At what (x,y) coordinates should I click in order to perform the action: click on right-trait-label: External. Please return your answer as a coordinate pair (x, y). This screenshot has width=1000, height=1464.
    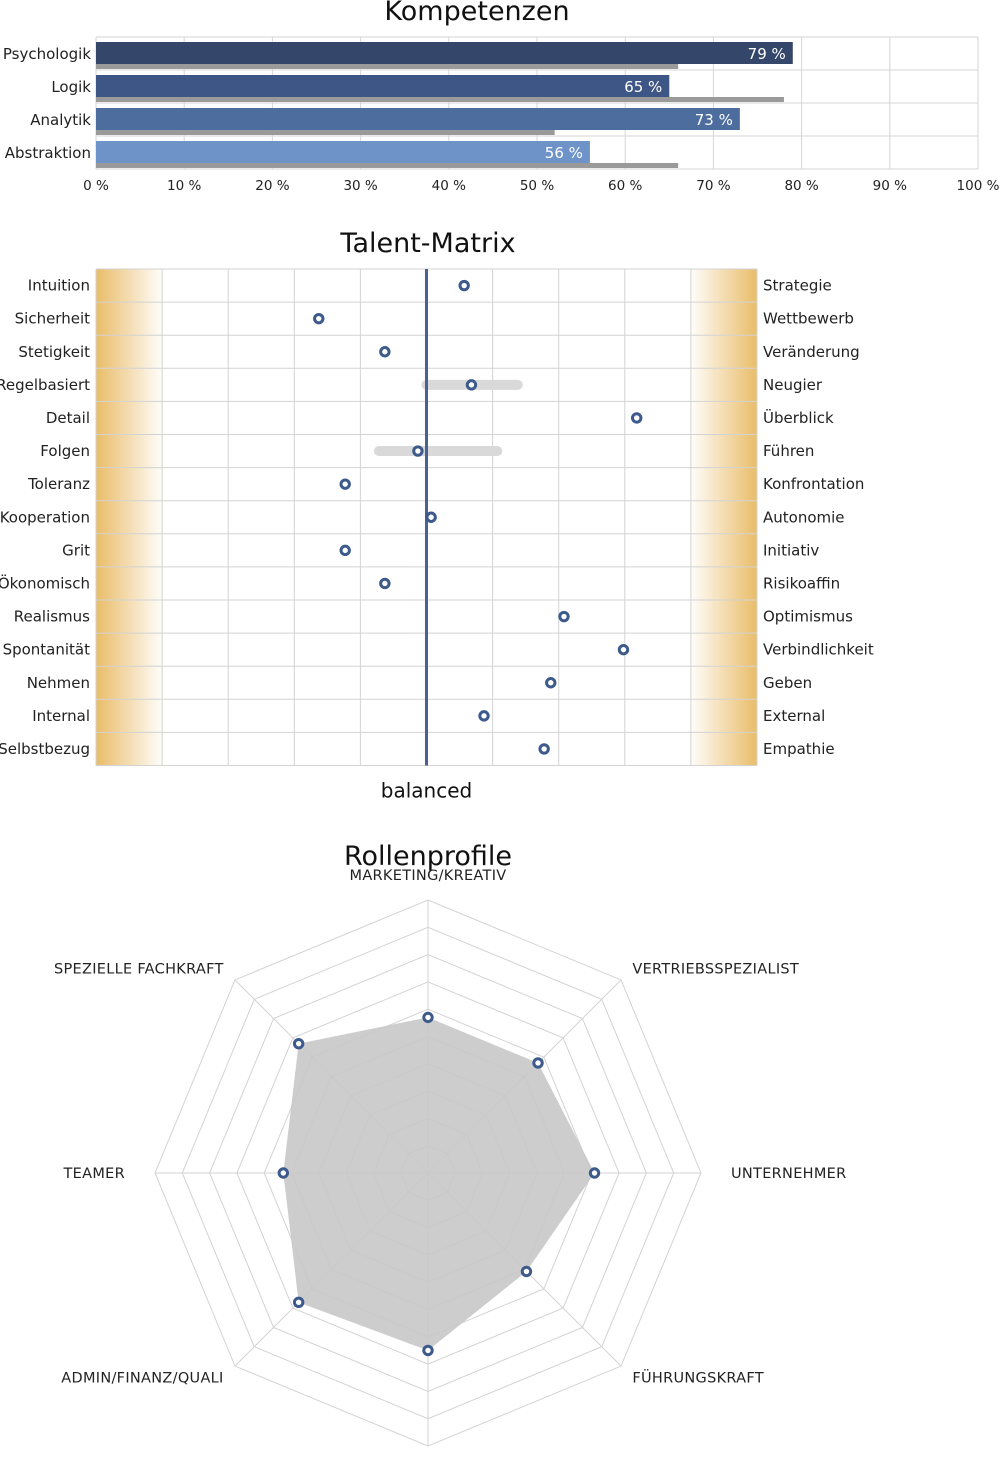
    Looking at the image, I should click on (794, 716).